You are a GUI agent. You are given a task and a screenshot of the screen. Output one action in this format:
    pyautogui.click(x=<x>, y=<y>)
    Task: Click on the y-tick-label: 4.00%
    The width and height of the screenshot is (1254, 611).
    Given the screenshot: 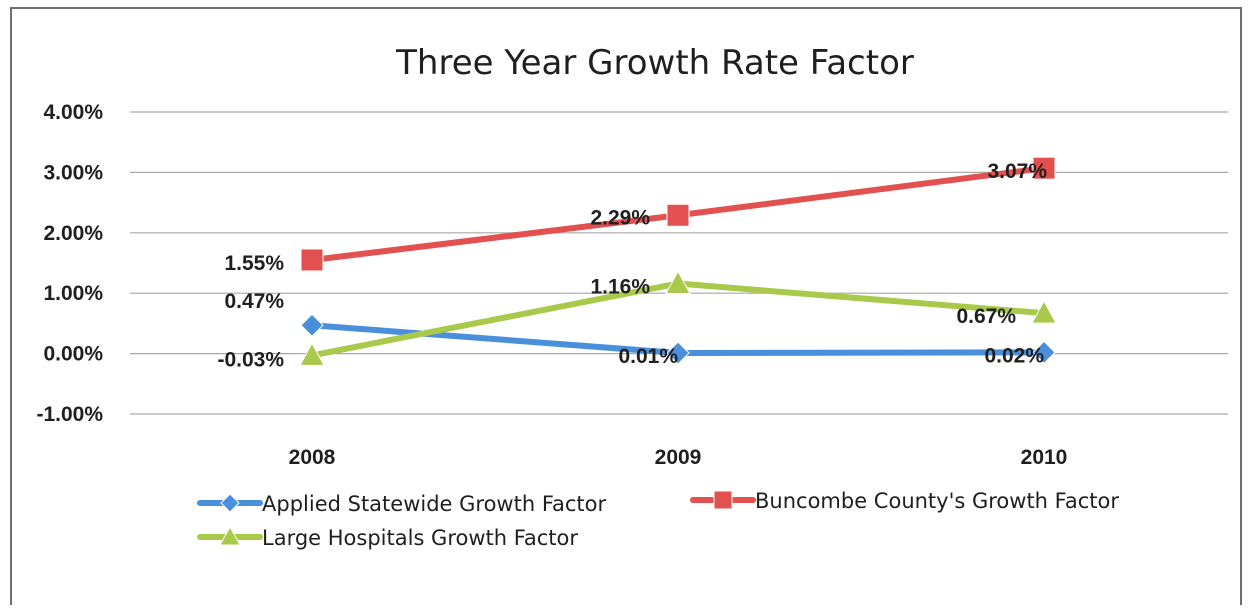 What is the action you would take?
    pyautogui.click(x=73, y=112)
    